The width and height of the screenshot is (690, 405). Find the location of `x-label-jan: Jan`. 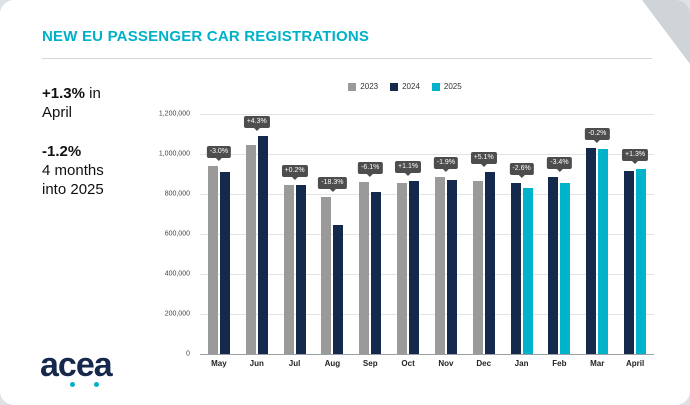

x-label-jan: Jan is located at coordinates (521, 363).